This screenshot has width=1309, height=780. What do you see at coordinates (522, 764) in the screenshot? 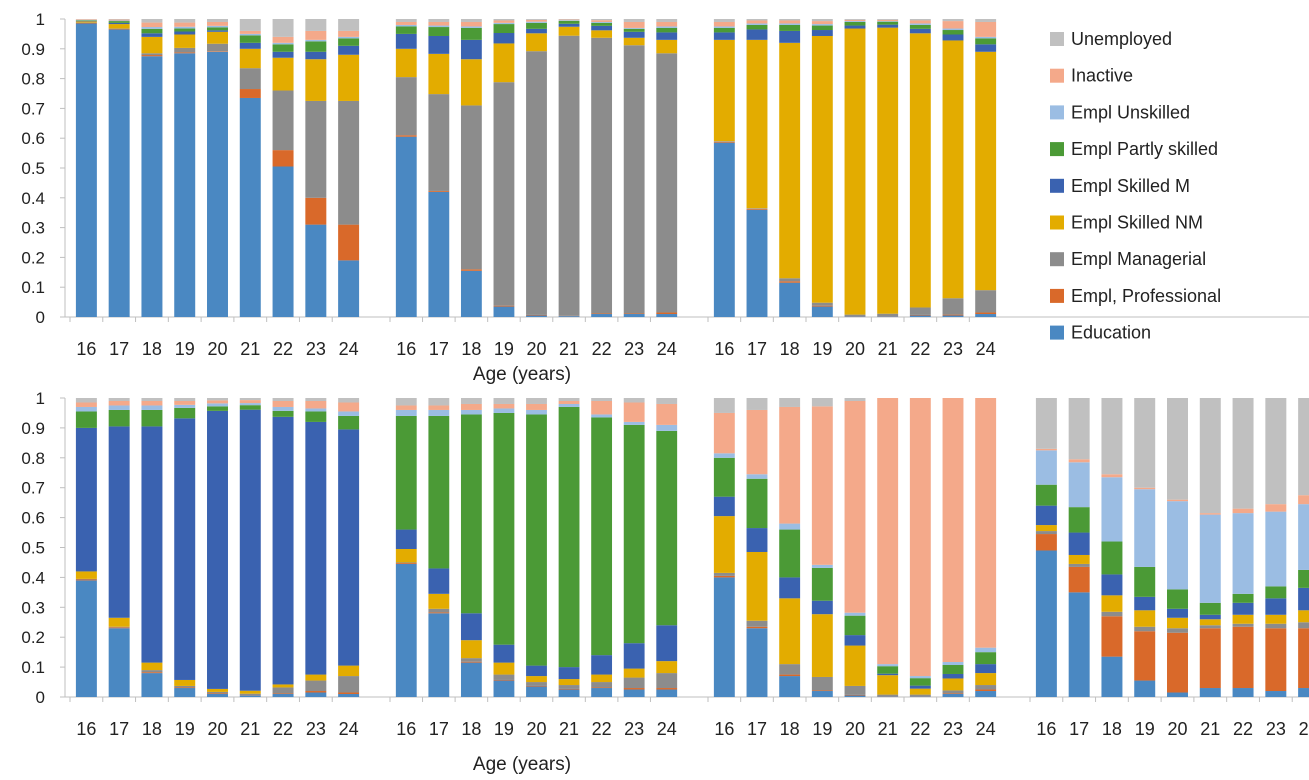
I see `x-axis-label-bottom: Age (years)` at bounding box center [522, 764].